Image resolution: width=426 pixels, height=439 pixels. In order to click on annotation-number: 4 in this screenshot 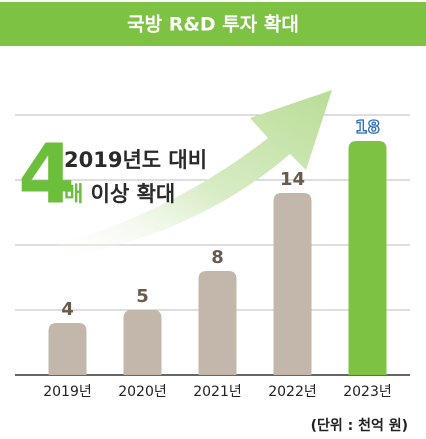, I will do `click(46, 174)`.